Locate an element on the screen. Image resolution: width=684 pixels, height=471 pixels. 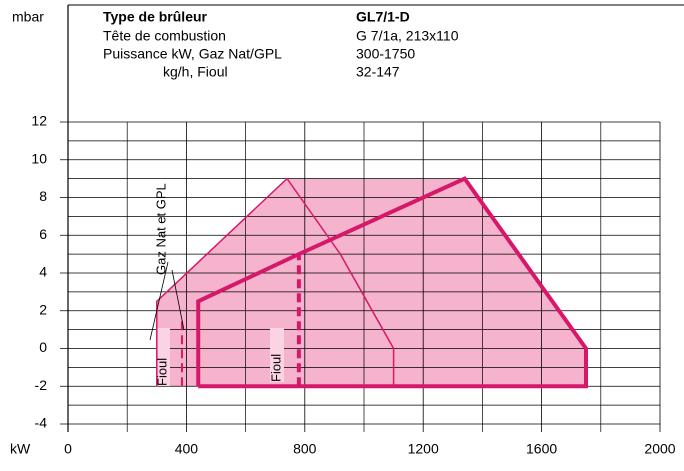
x-axis-label: kW is located at coordinates (20, 449).